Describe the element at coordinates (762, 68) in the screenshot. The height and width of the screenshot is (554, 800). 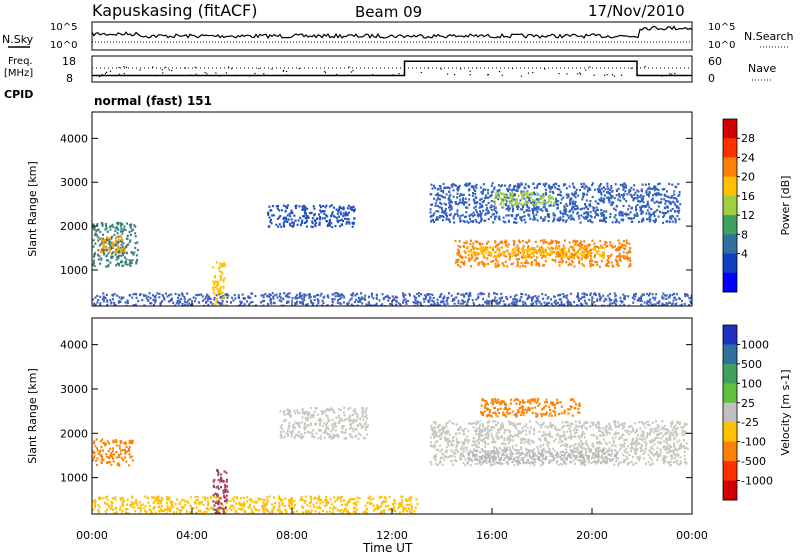
I see `nave-label: Nave` at that location.